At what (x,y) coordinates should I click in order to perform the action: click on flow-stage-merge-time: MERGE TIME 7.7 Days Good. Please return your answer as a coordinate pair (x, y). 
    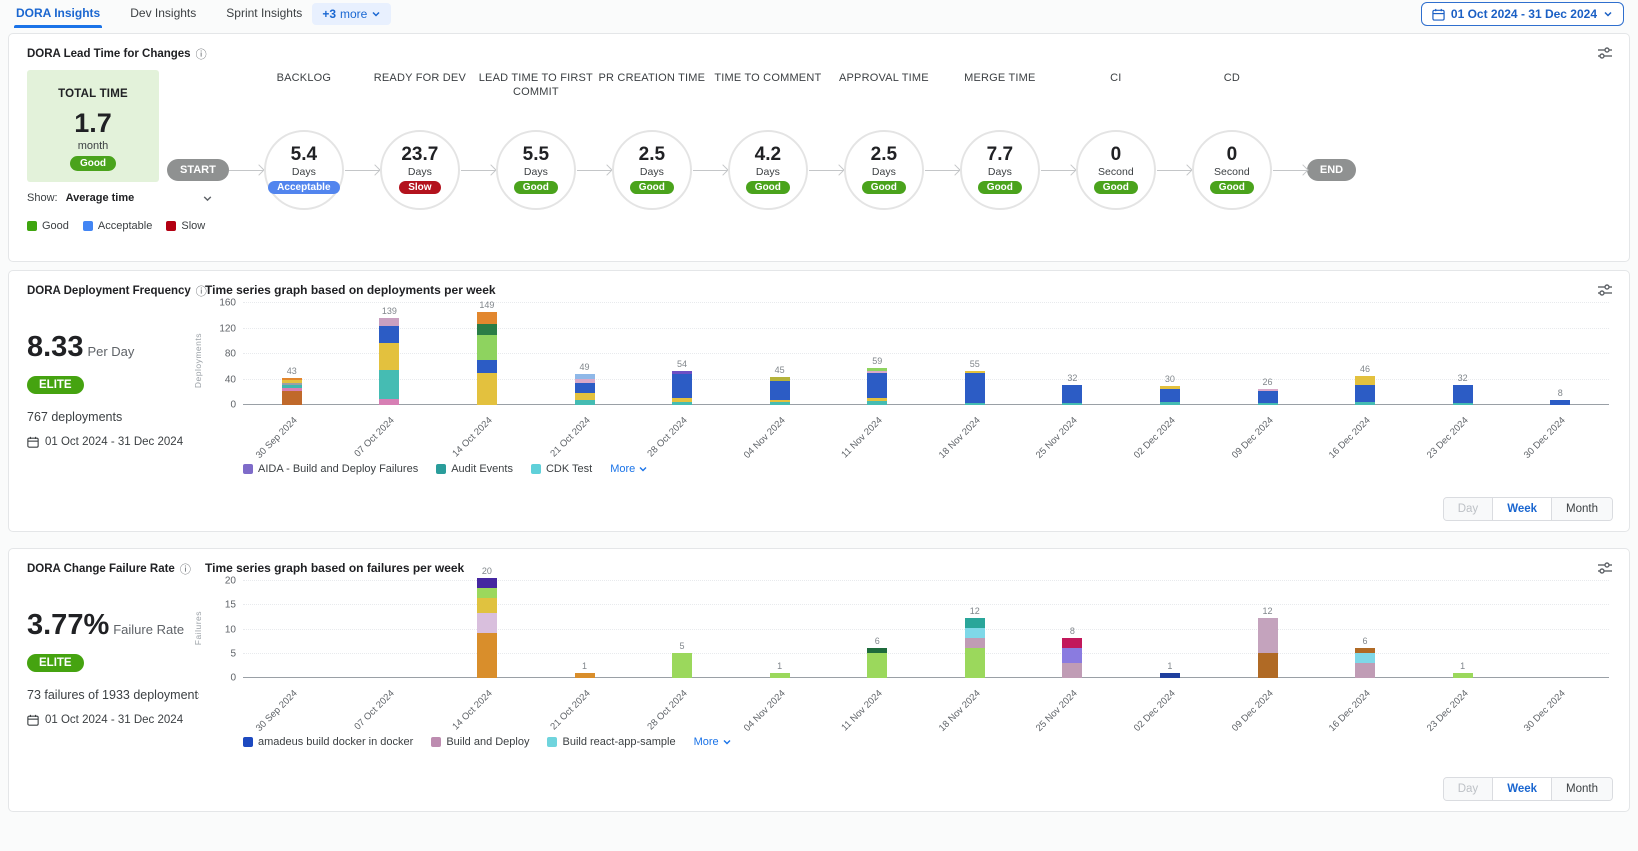
    Looking at the image, I should click on (1000, 141).